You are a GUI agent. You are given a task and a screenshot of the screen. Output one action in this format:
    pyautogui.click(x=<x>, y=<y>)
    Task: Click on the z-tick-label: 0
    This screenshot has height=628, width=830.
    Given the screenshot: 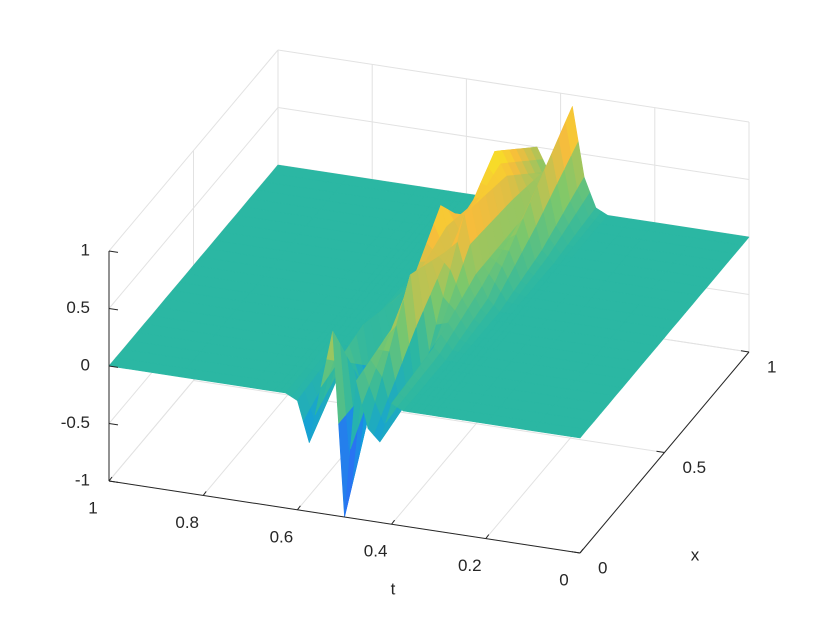 What is the action you would take?
    pyautogui.click(x=85, y=364)
    